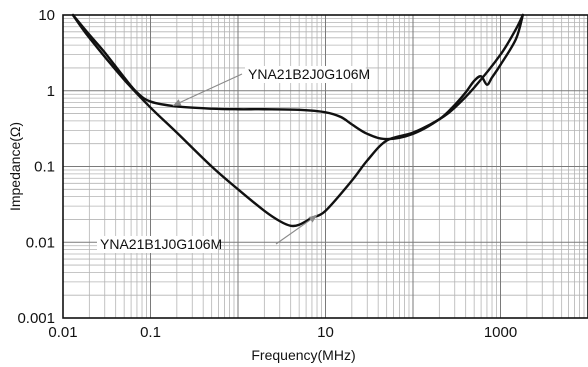  Describe the element at coordinates (161, 244) in the screenshot. I see `series-annotation-yna21b1j0g106m: YNA21B1J0G106M` at that location.